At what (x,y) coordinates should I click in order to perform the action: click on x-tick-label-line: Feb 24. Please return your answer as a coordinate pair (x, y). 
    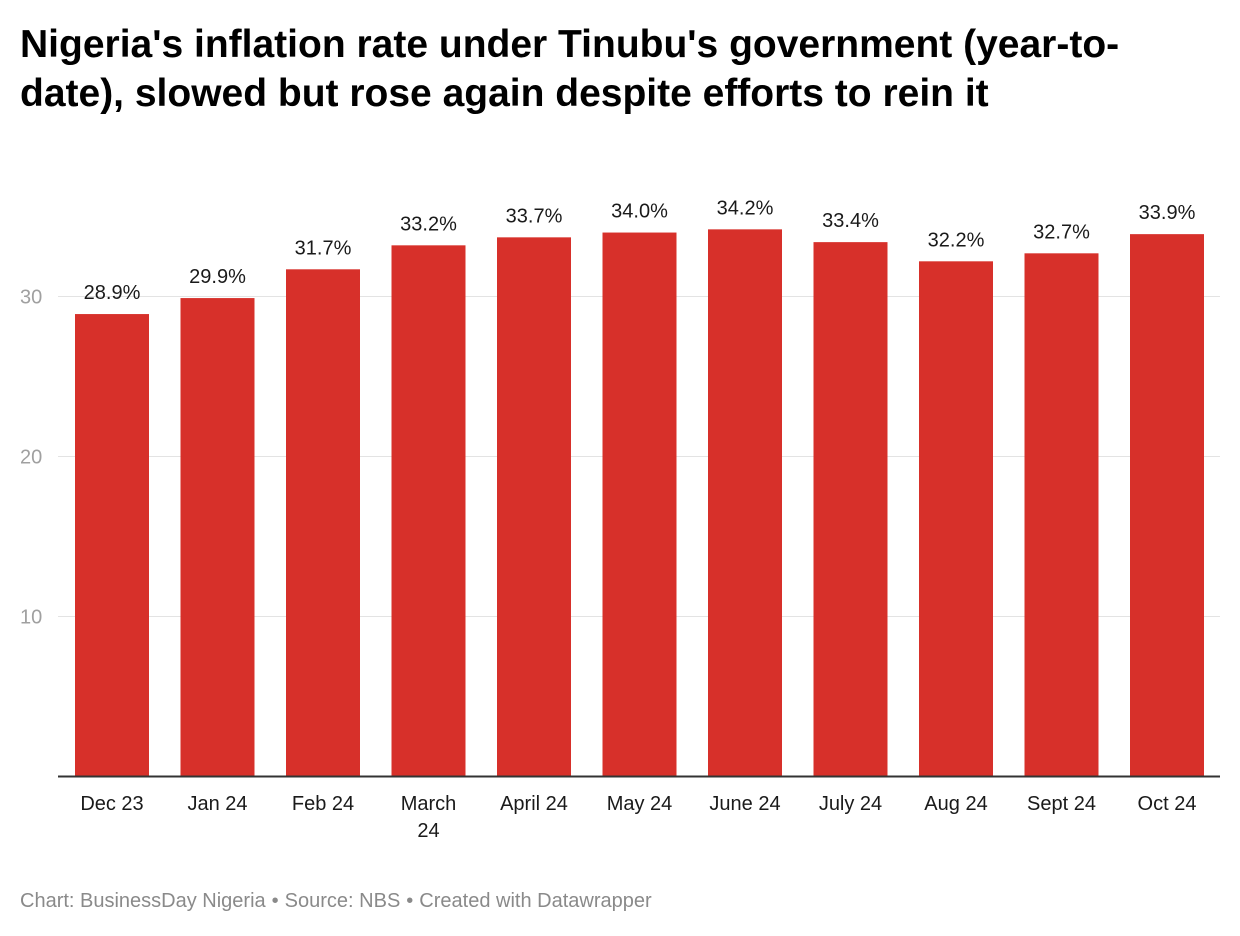
    Looking at the image, I should click on (323, 804).